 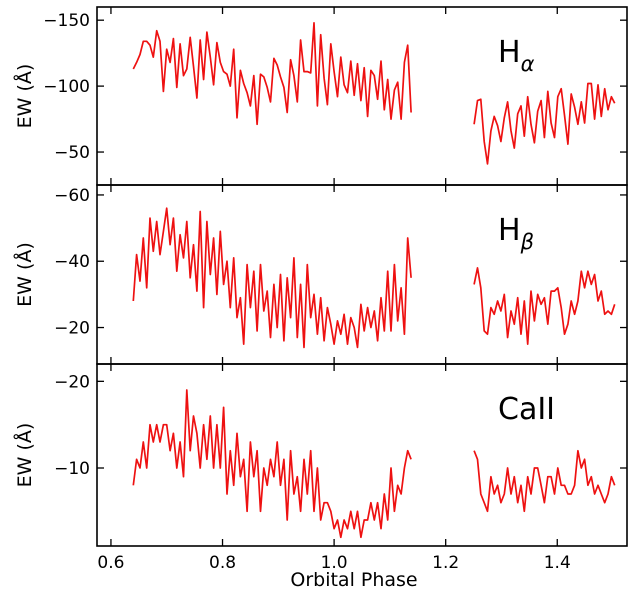 I want to click on y-tick-label-caii: −20, so click(x=72, y=382).